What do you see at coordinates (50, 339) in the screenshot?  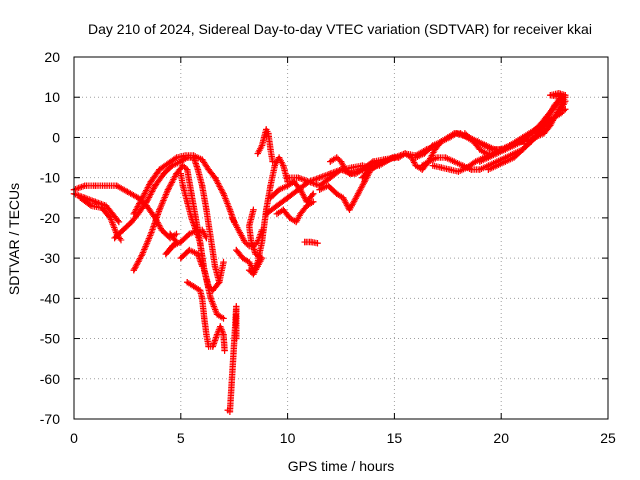 I see `y-tick-label: -50` at bounding box center [50, 339].